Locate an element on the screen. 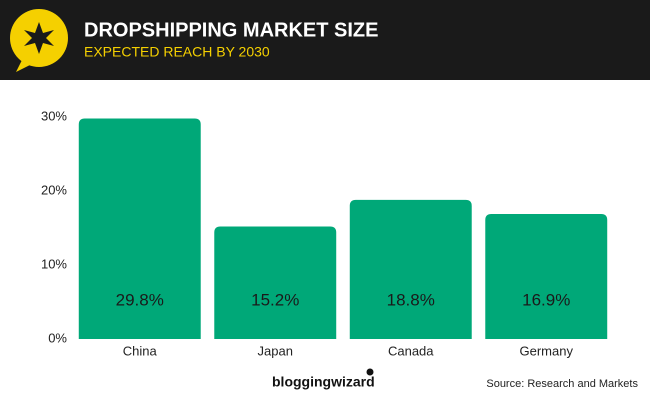  x-tick-label: China is located at coordinates (140, 350).